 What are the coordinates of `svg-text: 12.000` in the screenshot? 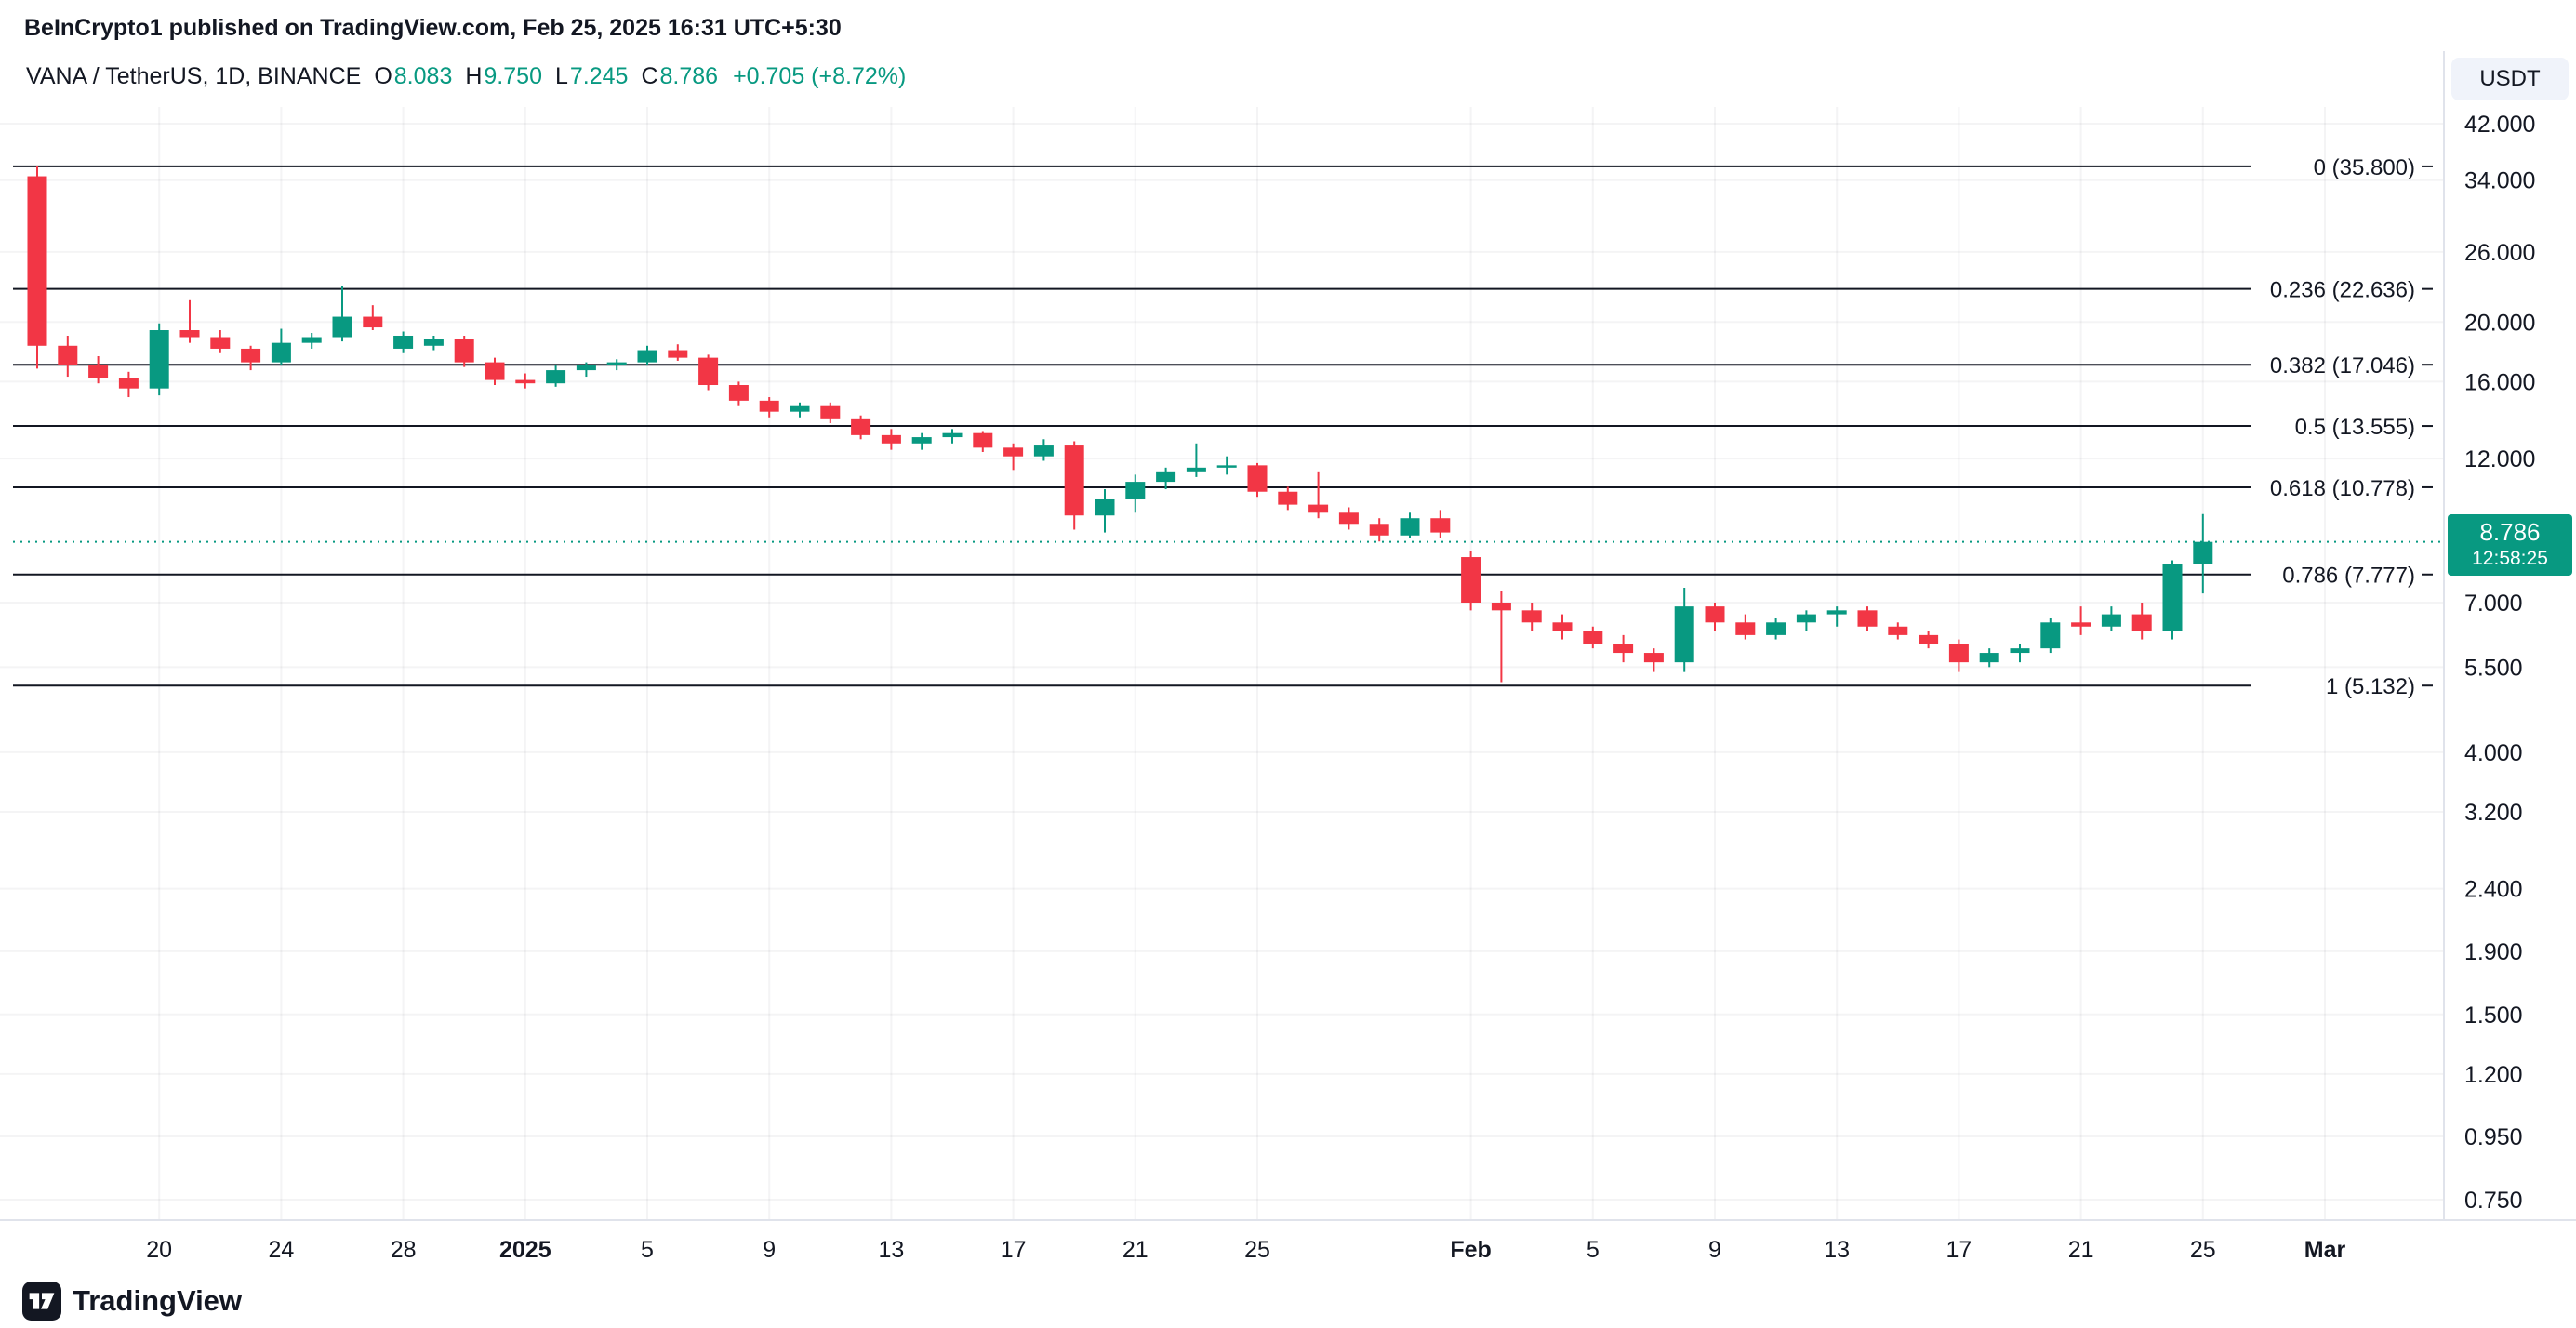 It's located at (2499, 459).